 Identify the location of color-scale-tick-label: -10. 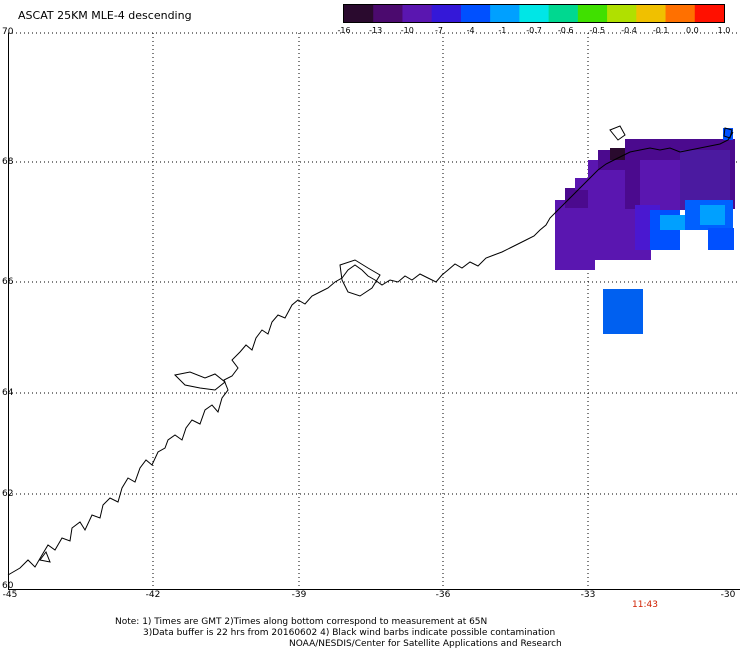
(407, 30).